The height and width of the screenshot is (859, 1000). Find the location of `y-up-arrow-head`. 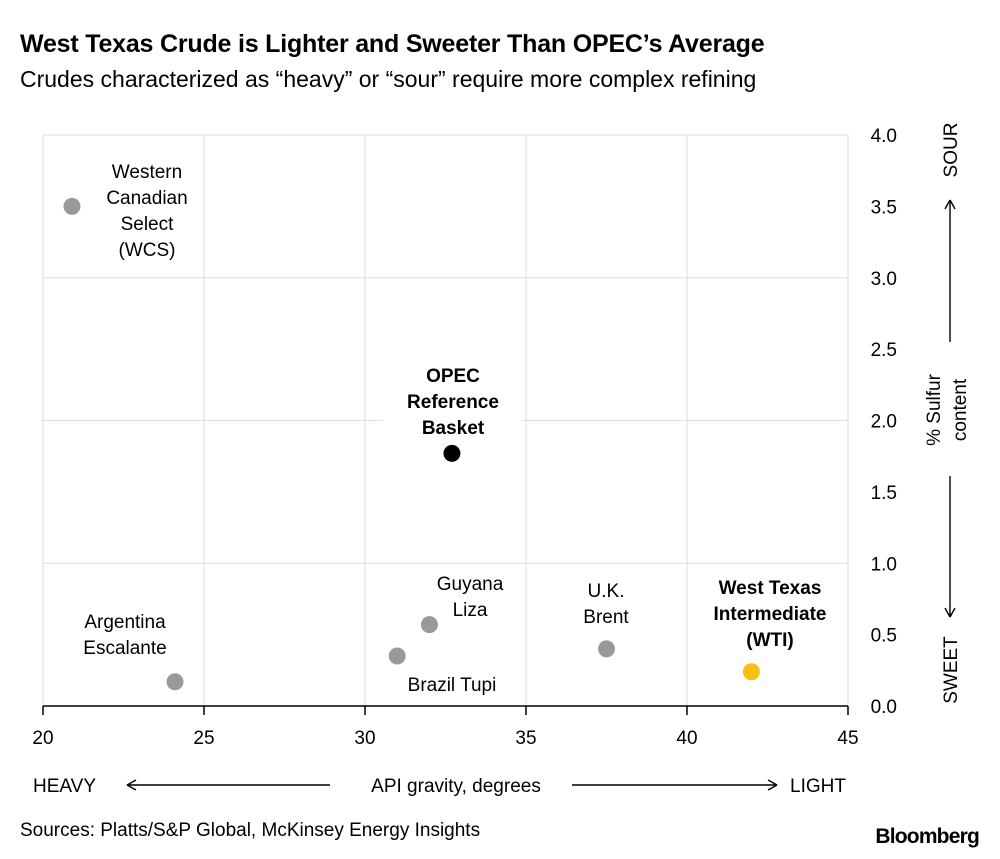

y-up-arrow-head is located at coordinates (950, 204).